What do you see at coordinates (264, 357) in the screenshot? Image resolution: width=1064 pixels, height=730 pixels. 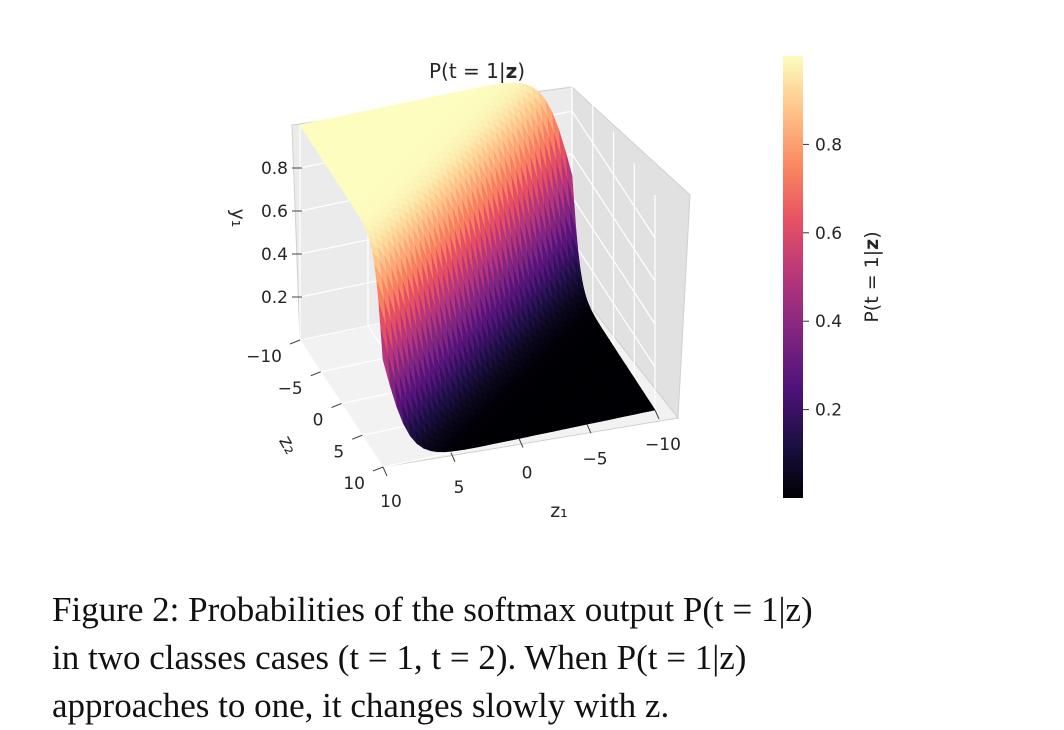 I see `z2-tick-label: −10` at bounding box center [264, 357].